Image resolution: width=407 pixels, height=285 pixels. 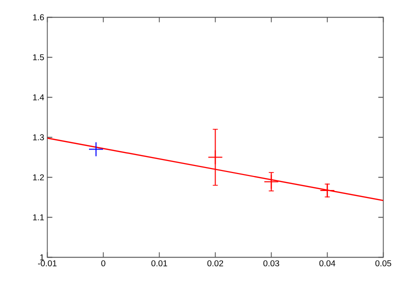 What do you see at coordinates (38, 57) in the screenshot?
I see `y-tick-label: 1.5` at bounding box center [38, 57].